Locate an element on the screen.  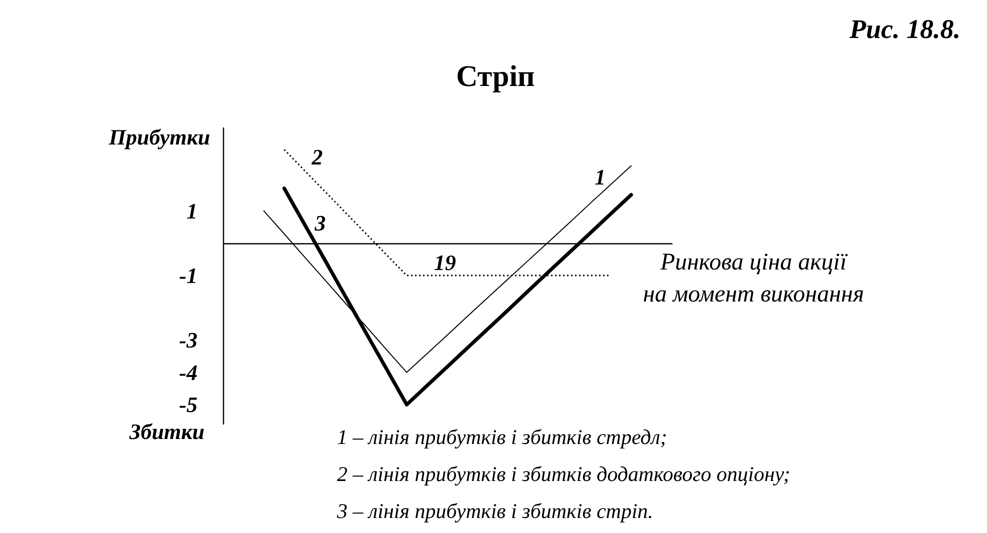
series-label: 3 is located at coordinates (320, 223).